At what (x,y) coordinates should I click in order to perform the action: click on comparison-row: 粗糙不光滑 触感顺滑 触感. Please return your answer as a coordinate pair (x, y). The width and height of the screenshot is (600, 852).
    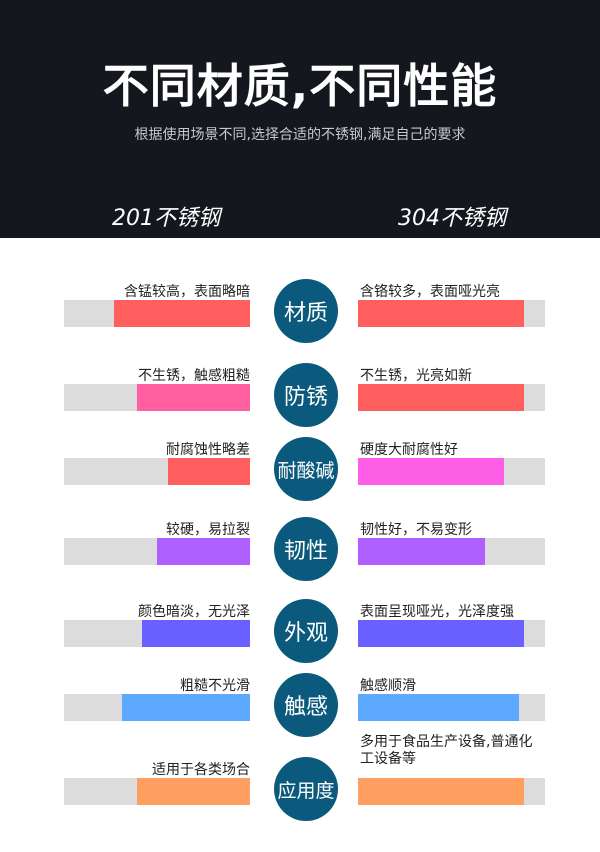
    Looking at the image, I should click on (300, 710).